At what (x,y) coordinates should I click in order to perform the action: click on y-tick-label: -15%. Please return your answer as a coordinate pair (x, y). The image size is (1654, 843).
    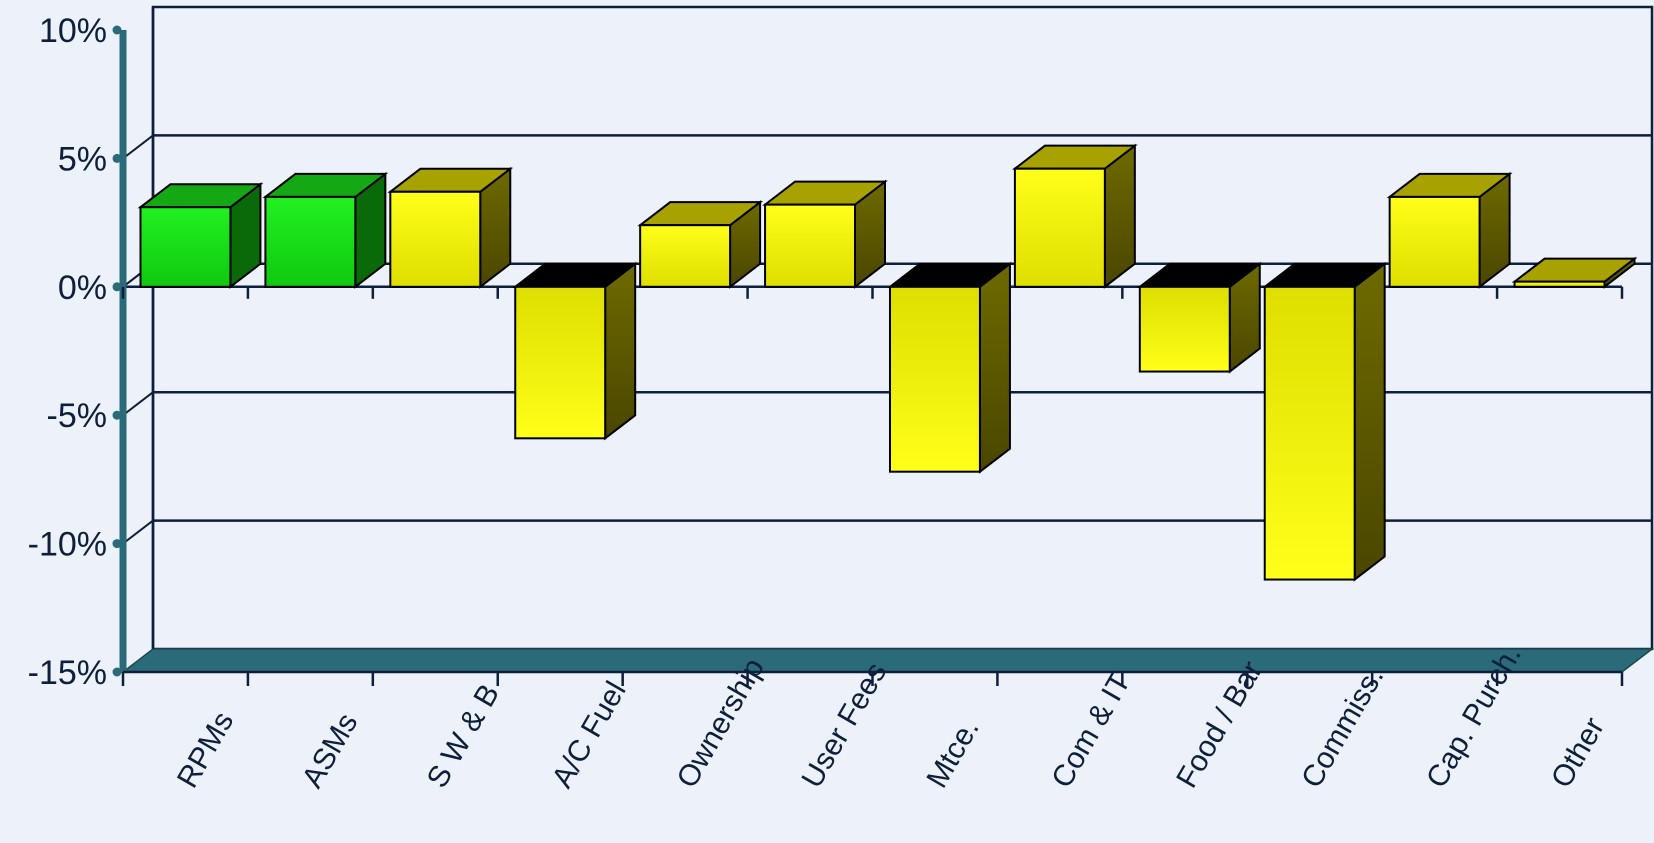
    Looking at the image, I should click on (67, 673).